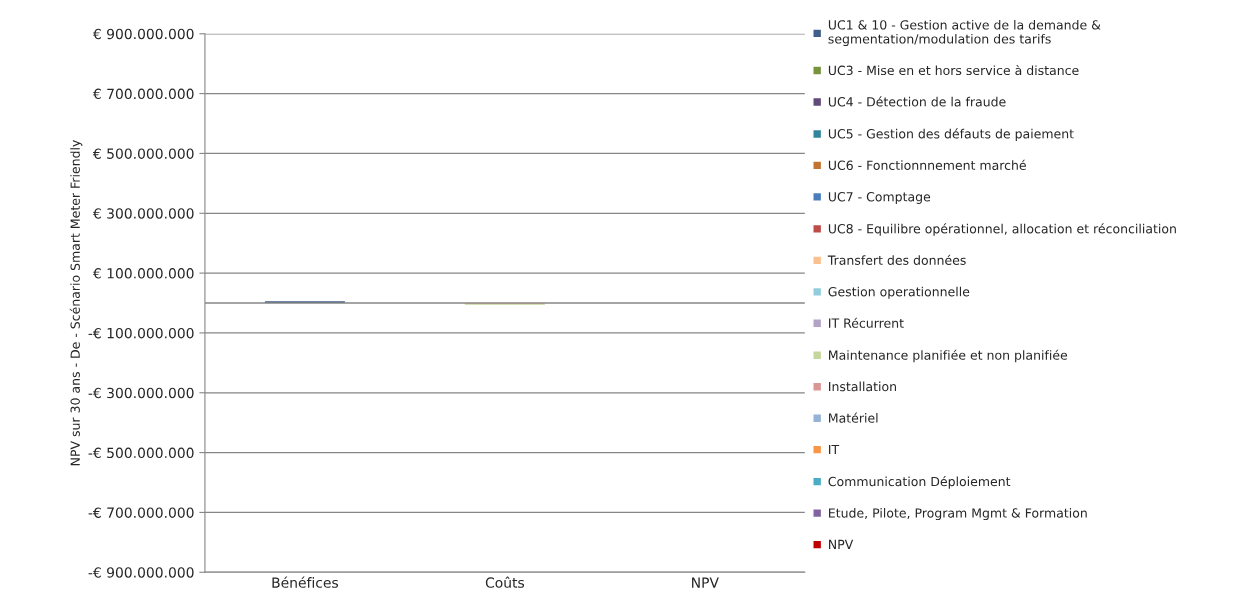 This screenshot has height=614, width=1242. What do you see at coordinates (862, 386) in the screenshot?
I see `legend-label: Installation` at bounding box center [862, 386].